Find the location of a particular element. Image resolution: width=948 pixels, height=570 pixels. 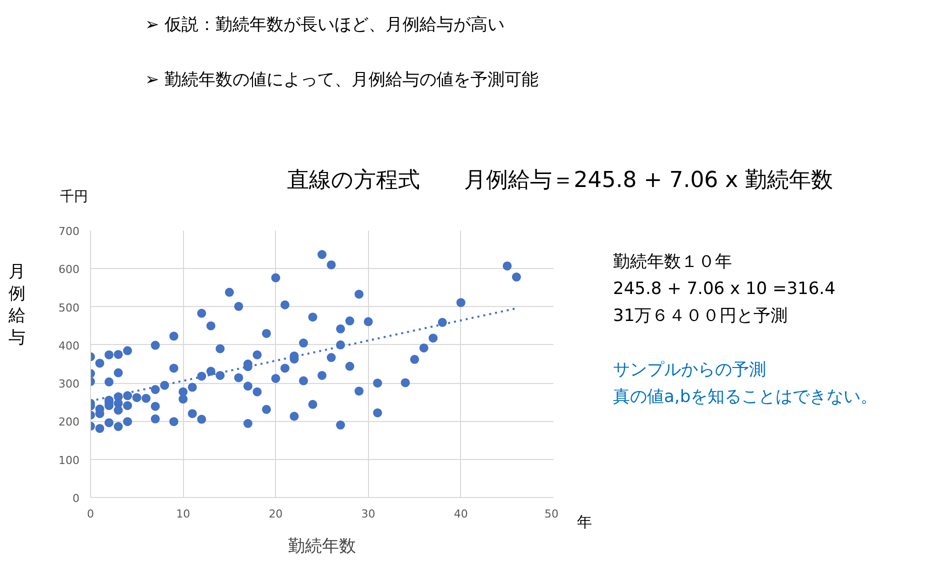

x-tick-label: 20 is located at coordinates (275, 514).